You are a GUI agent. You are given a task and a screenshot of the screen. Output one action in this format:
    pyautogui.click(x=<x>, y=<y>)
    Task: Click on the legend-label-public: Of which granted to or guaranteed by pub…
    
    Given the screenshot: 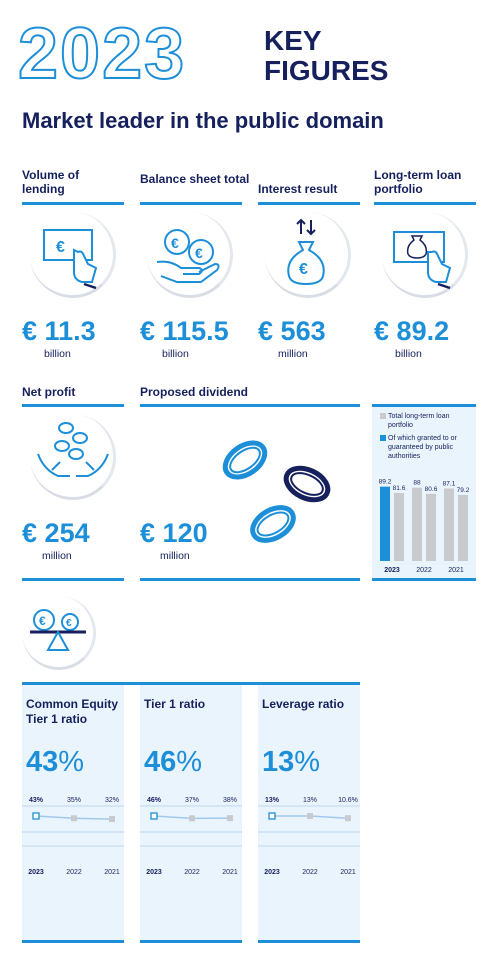 What is the action you would take?
    pyautogui.click(x=422, y=447)
    